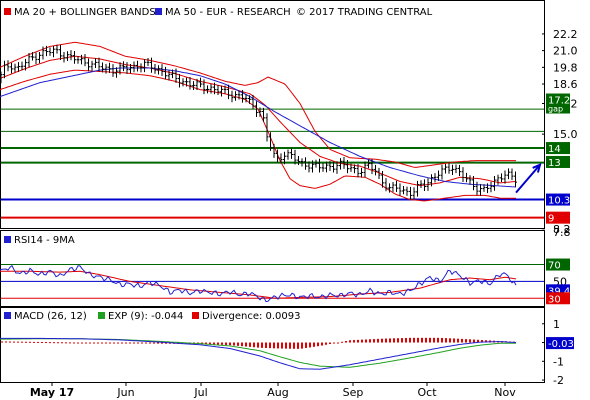  What do you see at coordinates (52, 392) in the screenshot?
I see `month-label: May 17` at bounding box center [52, 392].